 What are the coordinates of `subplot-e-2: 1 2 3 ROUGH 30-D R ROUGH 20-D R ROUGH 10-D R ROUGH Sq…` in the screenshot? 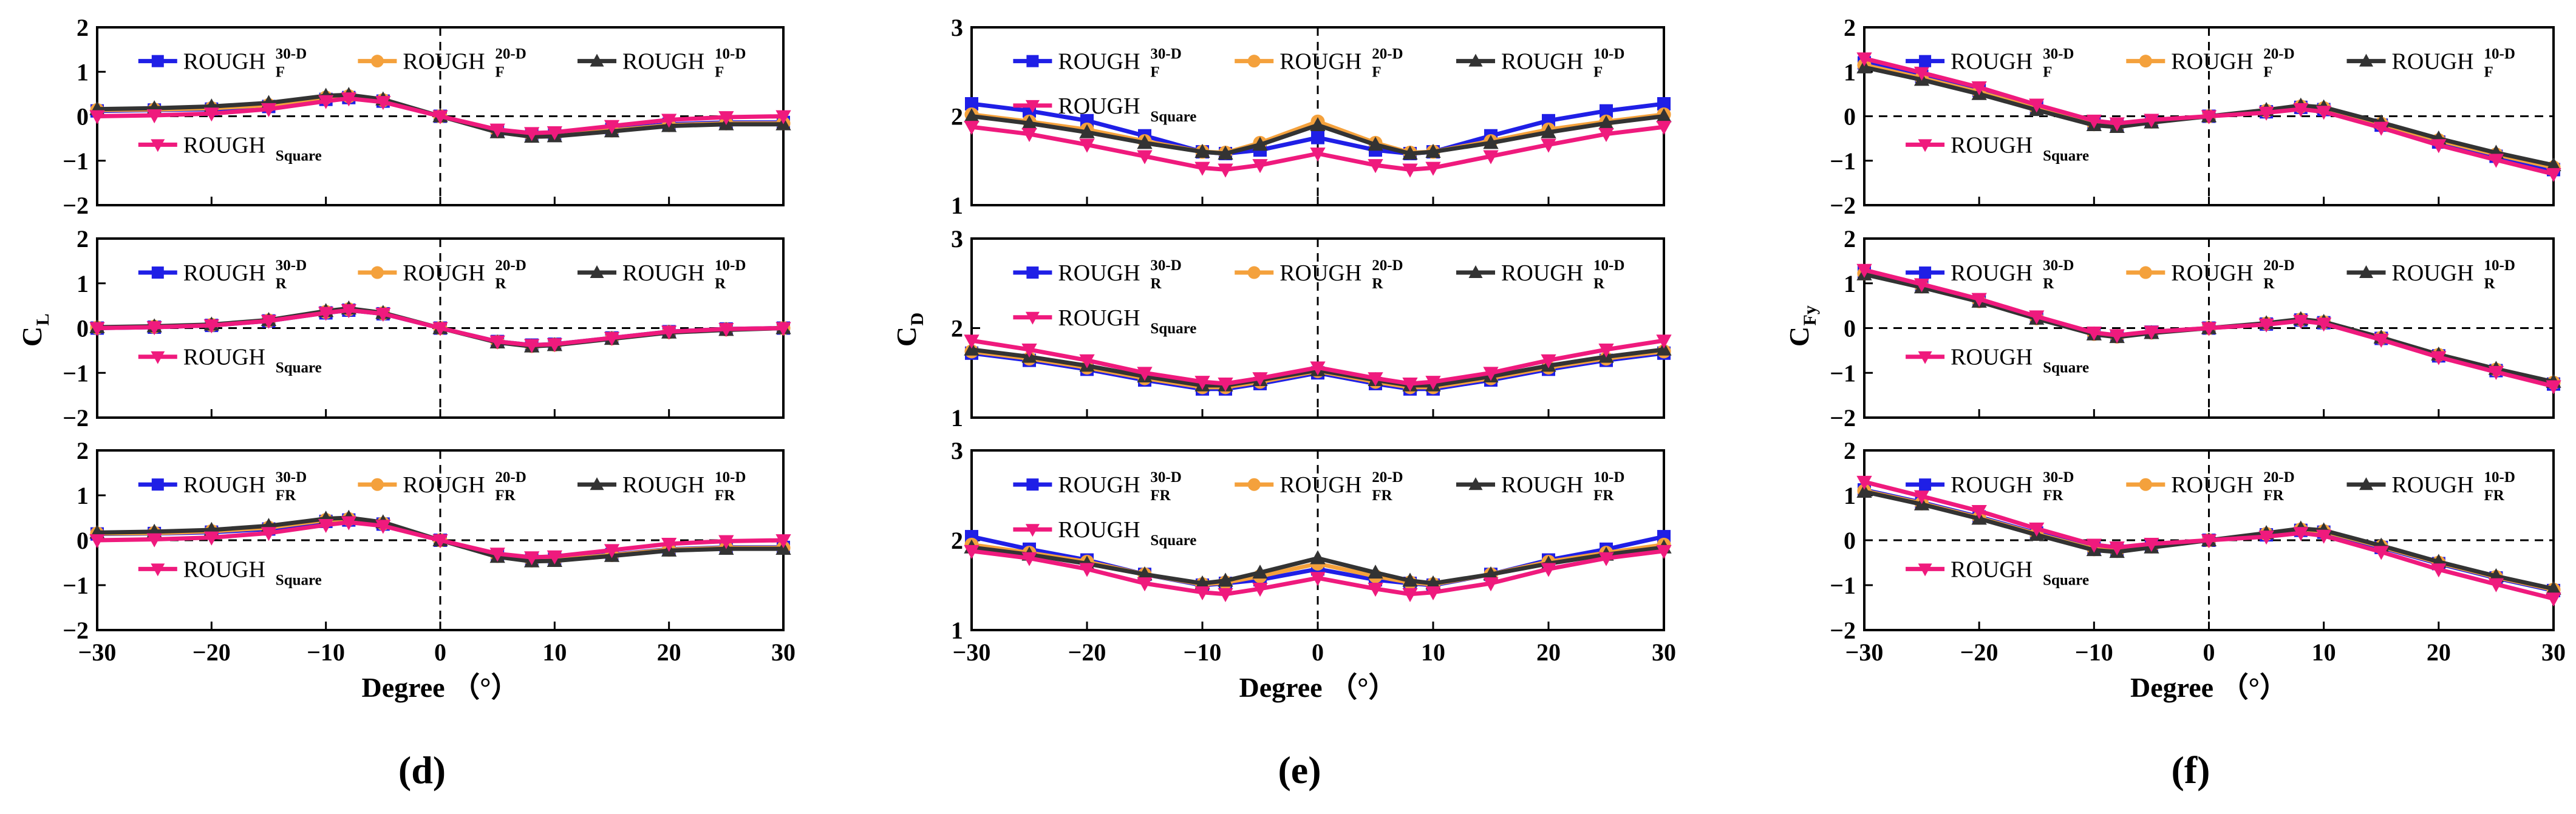 It's located at (1311, 328).